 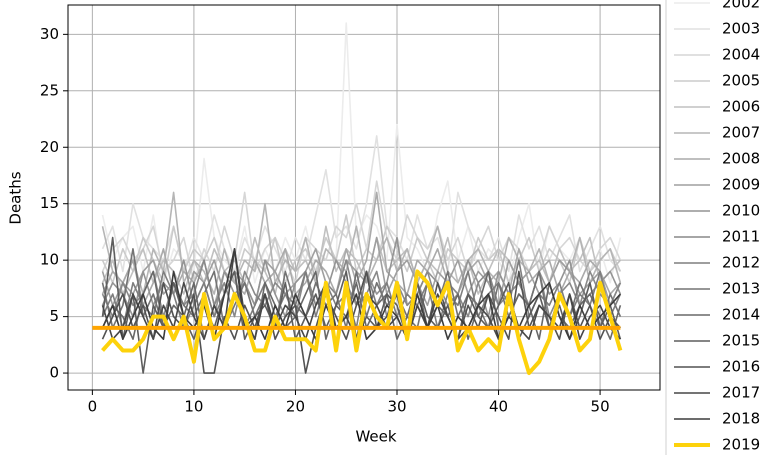 I want to click on y-tick-label: 20, so click(x=49, y=147).